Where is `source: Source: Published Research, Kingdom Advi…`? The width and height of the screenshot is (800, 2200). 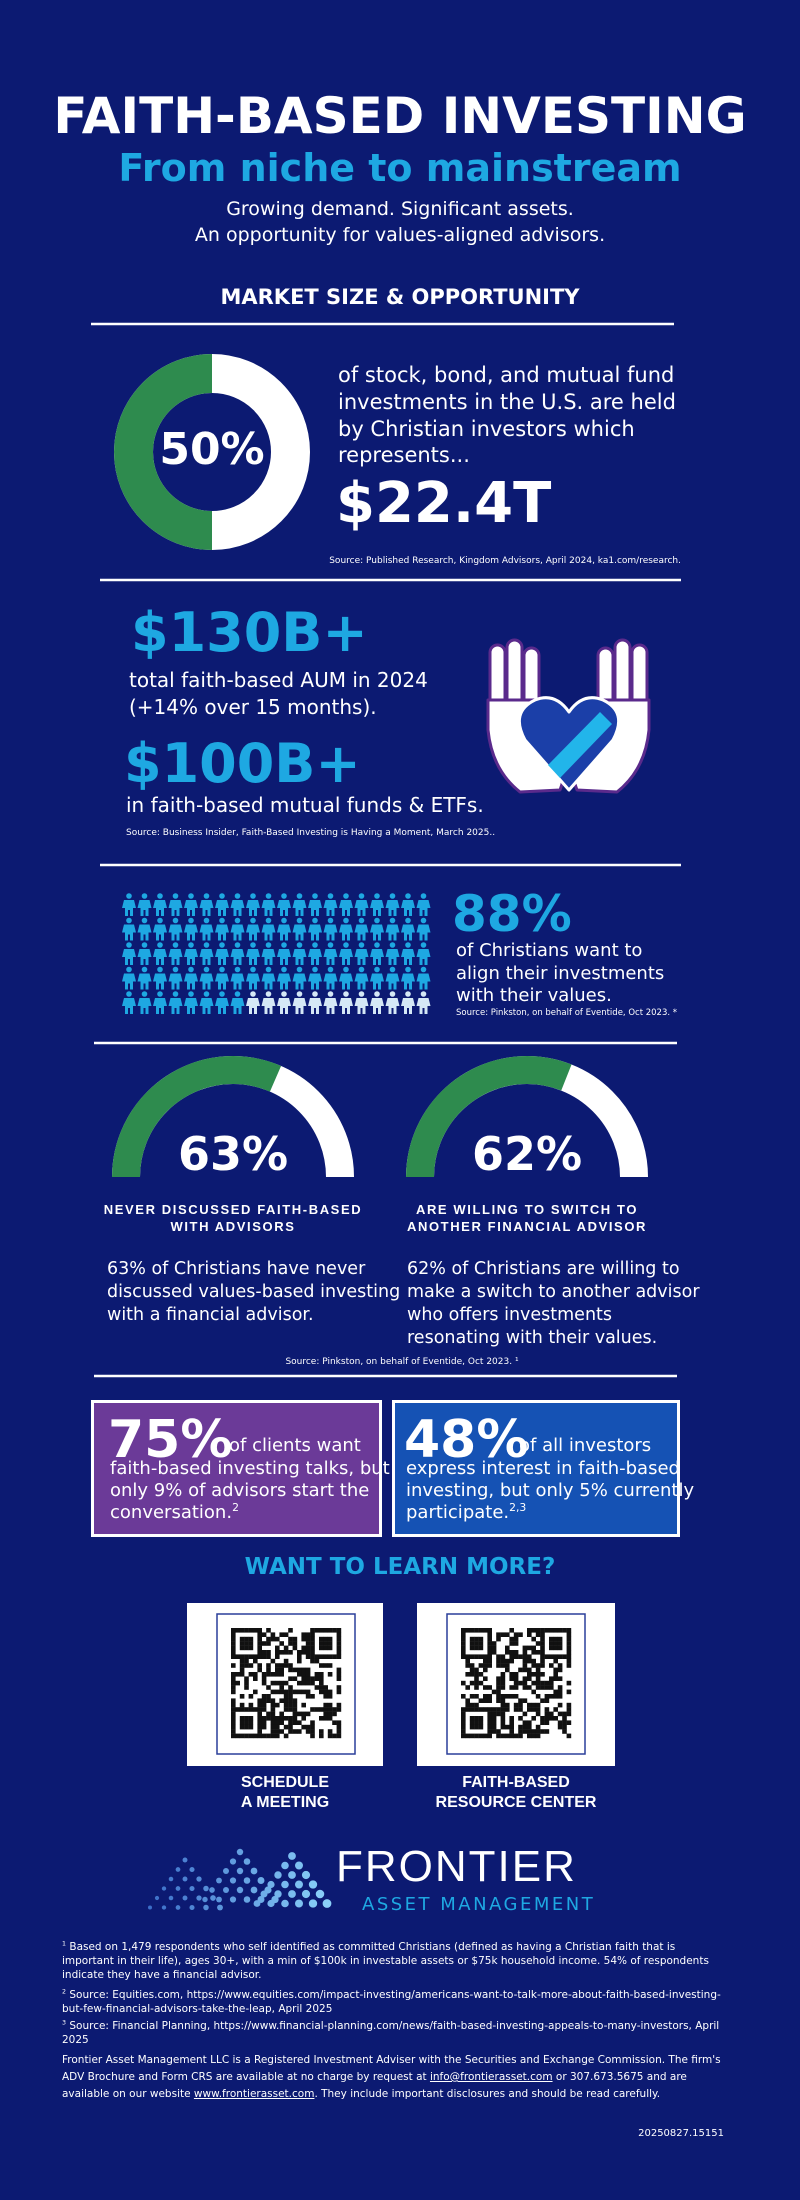
source: Source: Published Research, Kingdom Advi… is located at coordinates (505, 561).